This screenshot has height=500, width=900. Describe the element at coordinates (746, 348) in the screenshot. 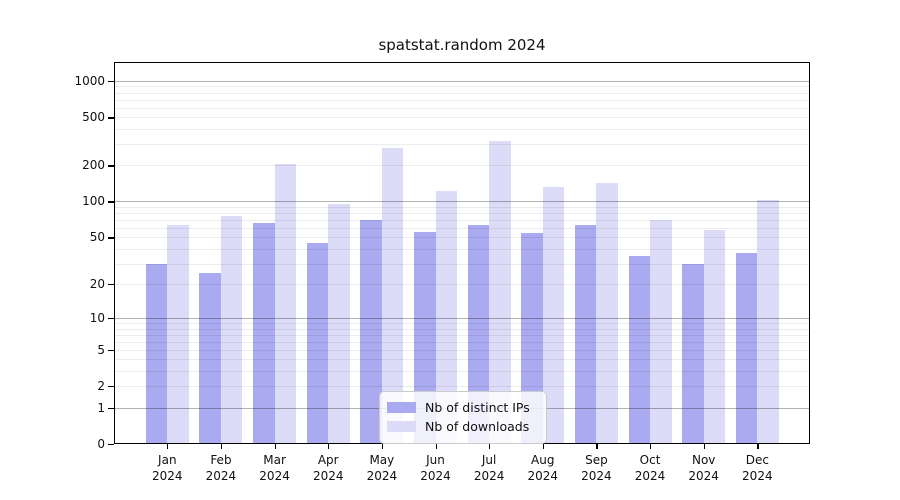

I see `bar-distinct-ips-dec` at that location.